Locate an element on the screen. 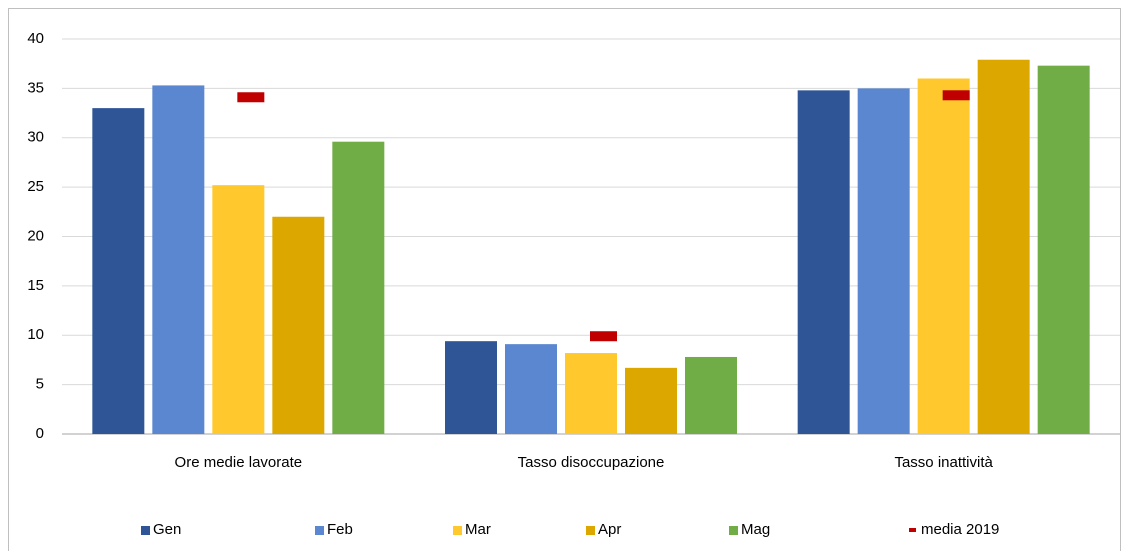 The height and width of the screenshot is (556, 1129). y-tick-label: 20 is located at coordinates (35, 235).